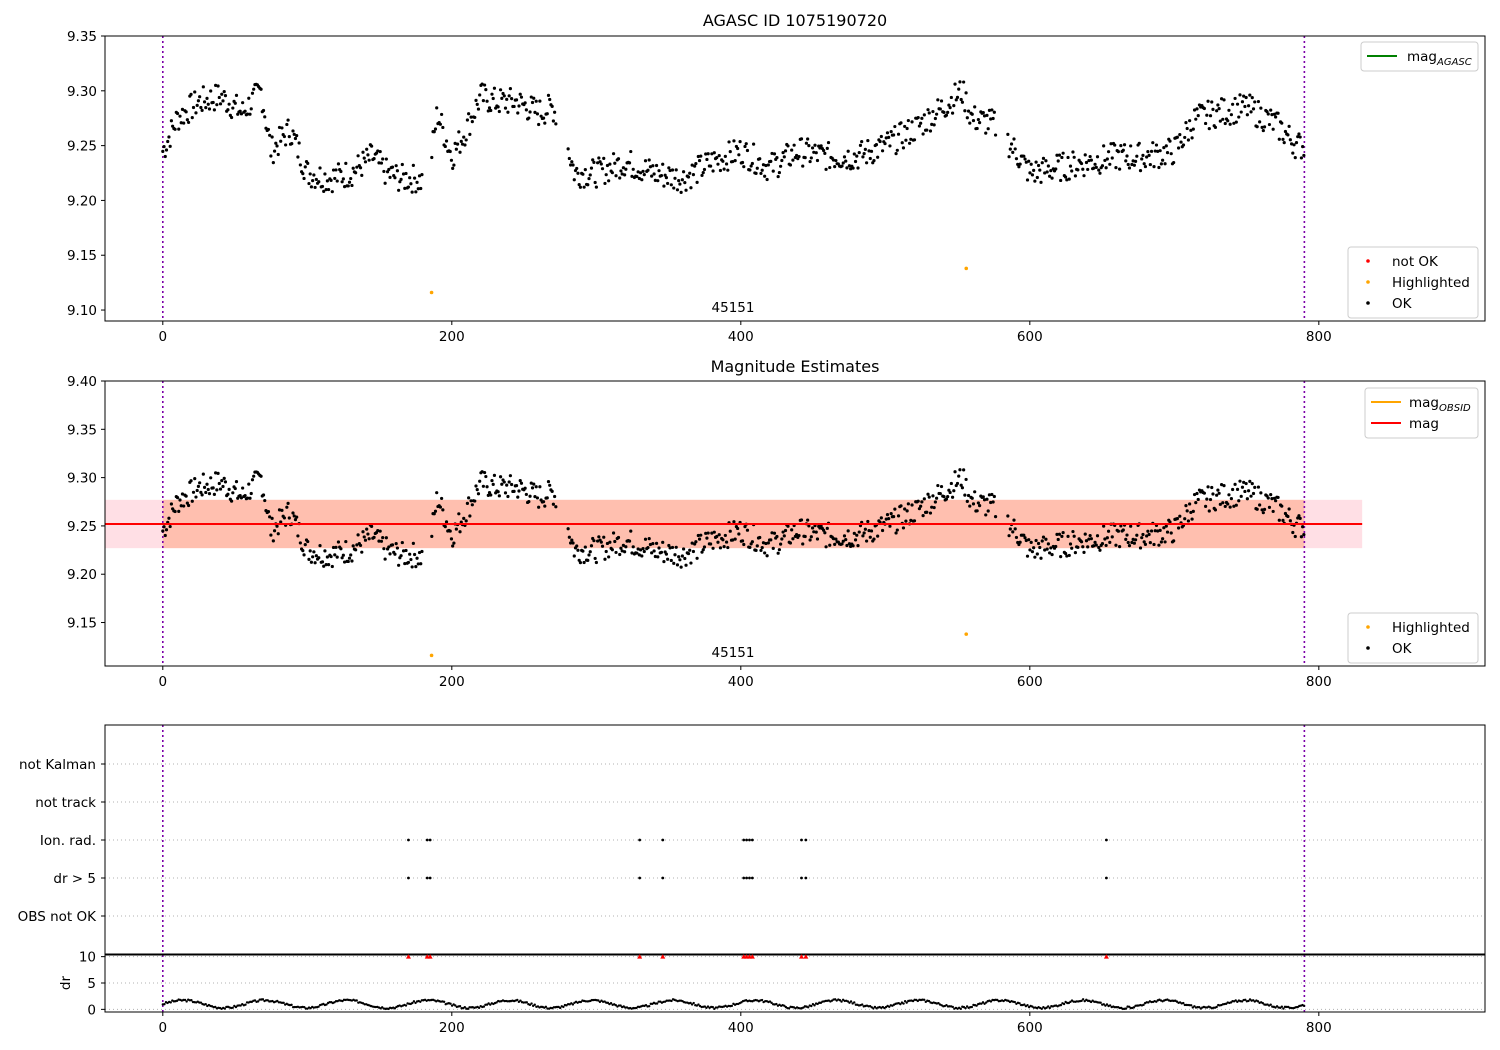  I want to click on flag-point, so click(752, 840).